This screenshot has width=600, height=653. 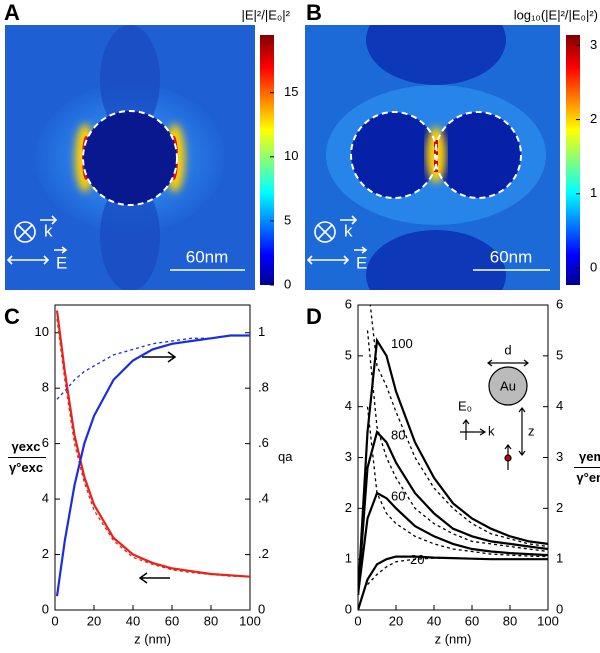 I want to click on colorbar-tick-label: 5, so click(x=287, y=219).